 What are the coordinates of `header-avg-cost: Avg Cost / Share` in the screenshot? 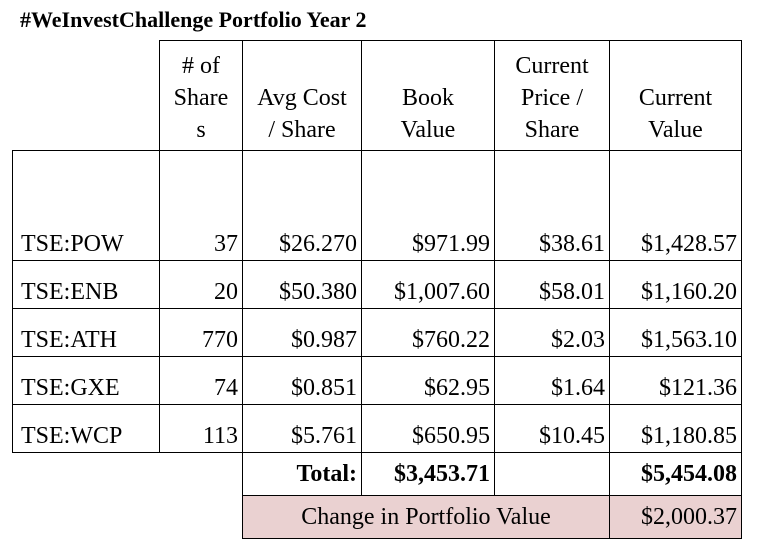 It's located at (302, 95).